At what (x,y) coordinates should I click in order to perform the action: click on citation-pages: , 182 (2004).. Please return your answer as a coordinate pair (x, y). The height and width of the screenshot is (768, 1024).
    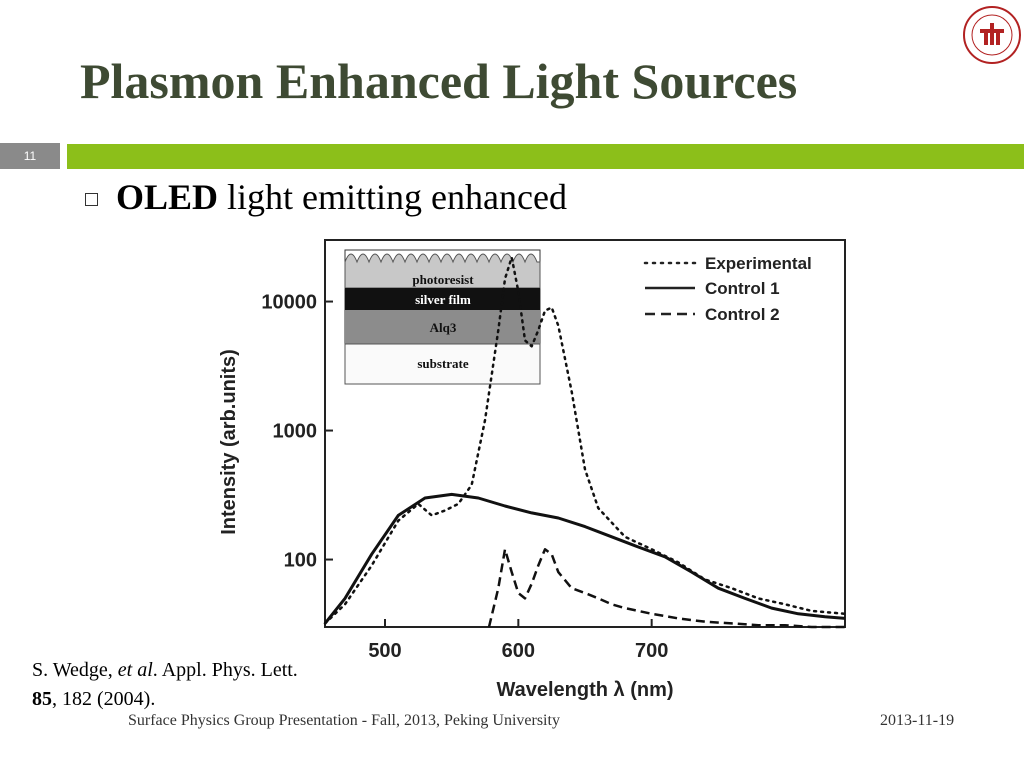
    Looking at the image, I should click on (104, 699).